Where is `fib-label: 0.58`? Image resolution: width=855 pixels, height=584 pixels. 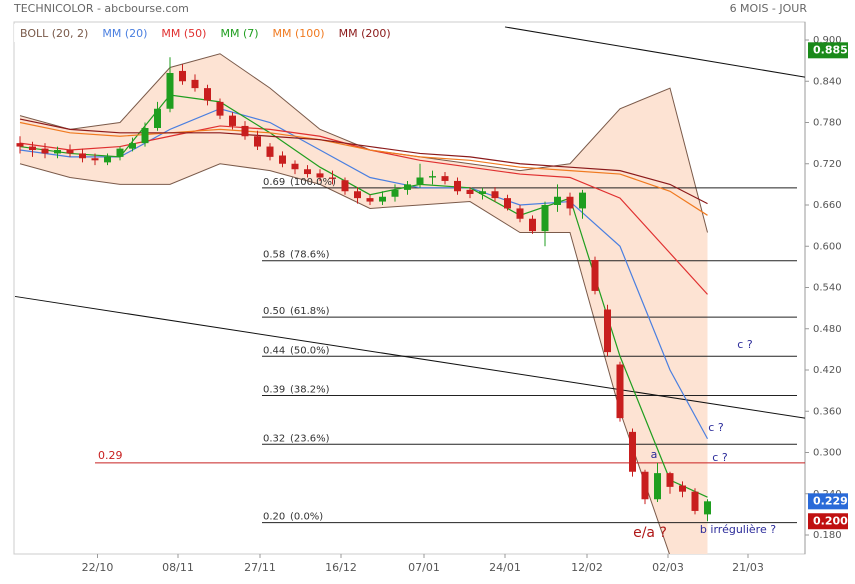 fib-label: 0.58 is located at coordinates (274, 255).